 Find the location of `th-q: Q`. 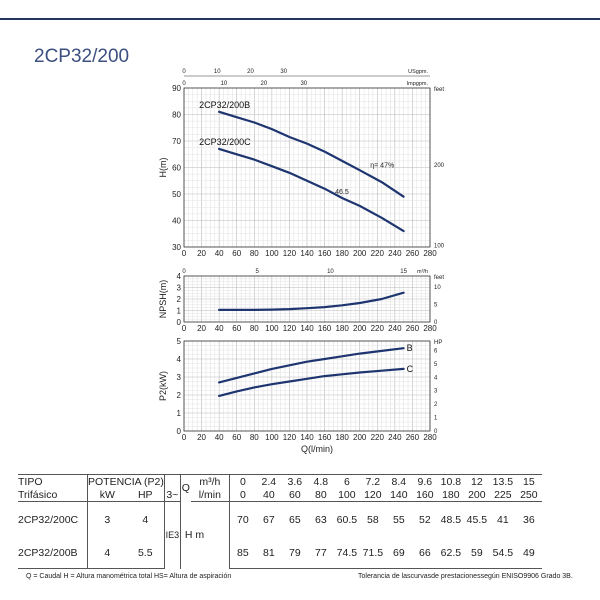

th-q: Q is located at coordinates (185, 488).